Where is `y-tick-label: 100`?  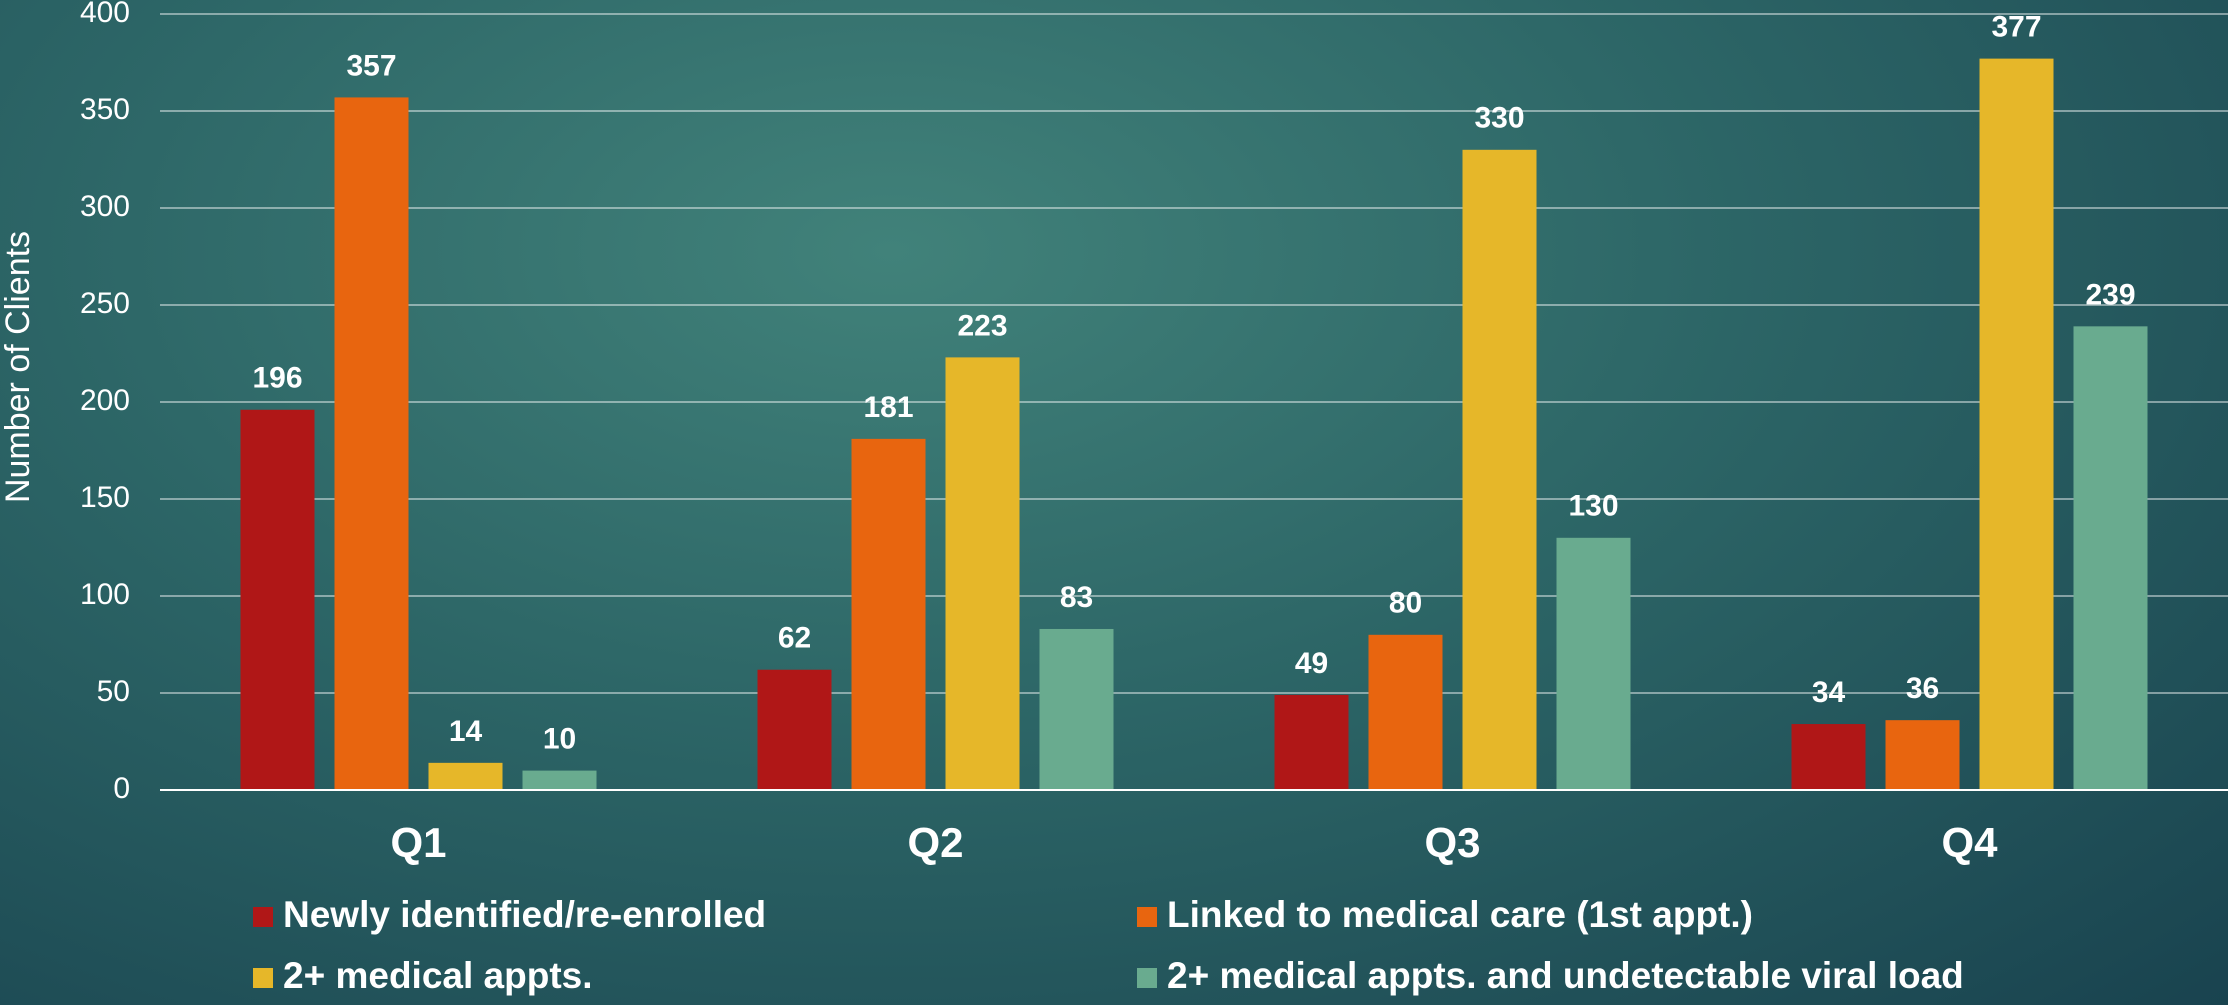
y-tick-label: 100 is located at coordinates (105, 594).